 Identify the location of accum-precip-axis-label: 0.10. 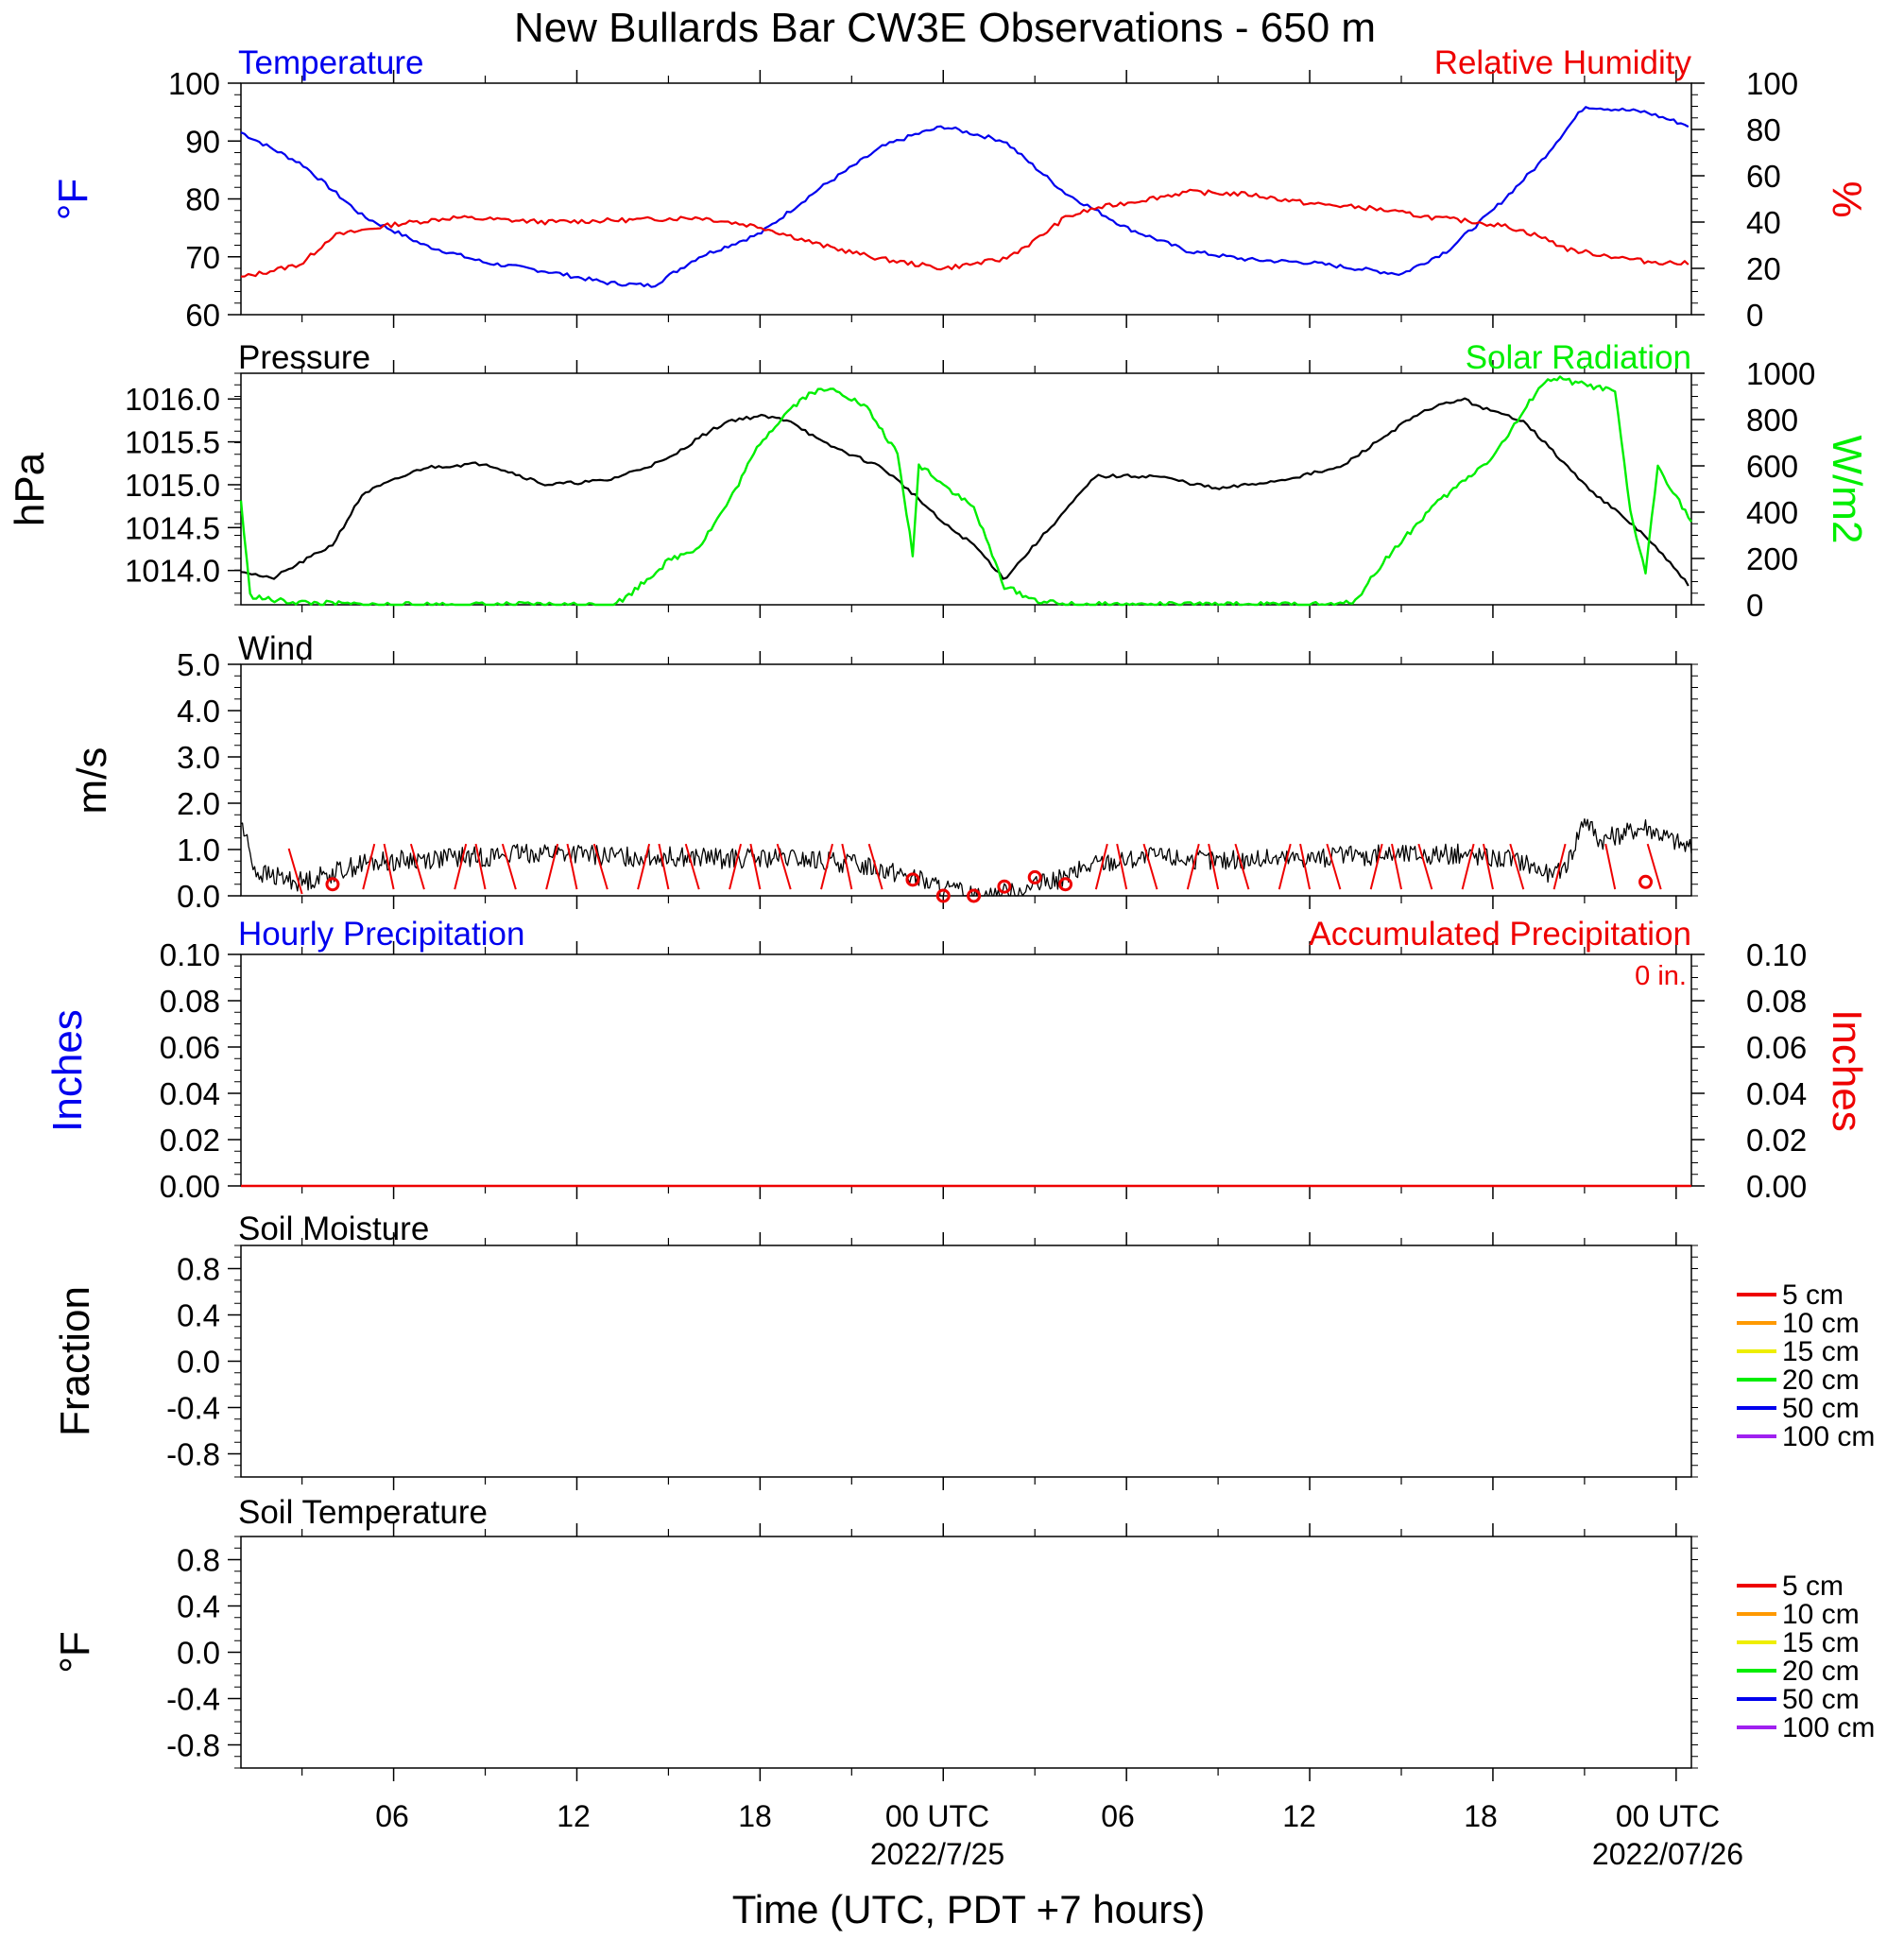
(1776, 954).